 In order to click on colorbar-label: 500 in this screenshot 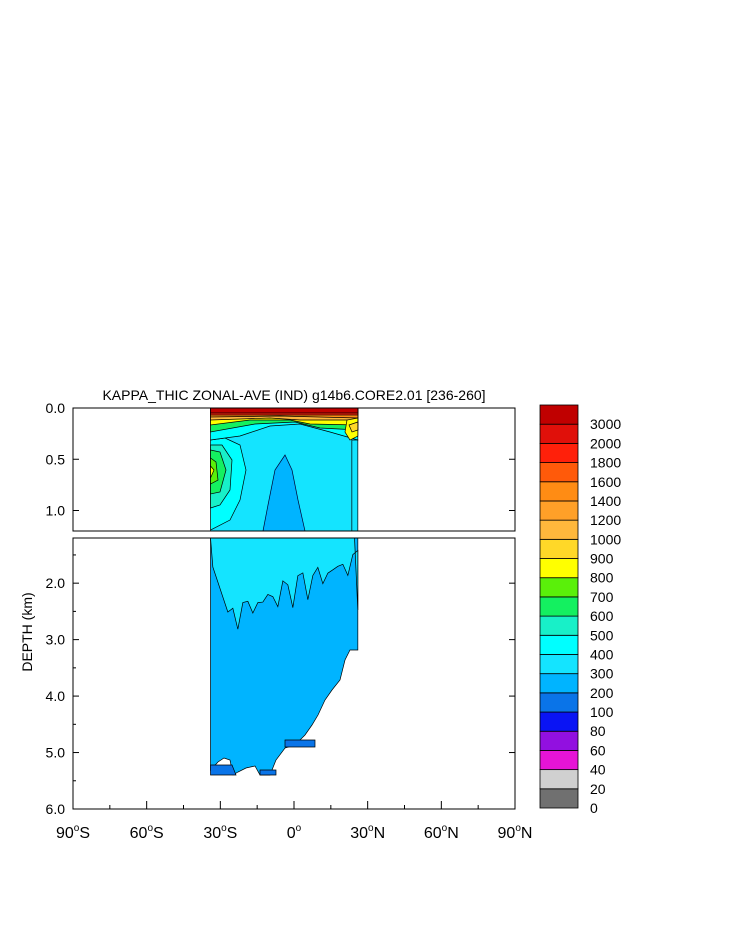, I will do `click(602, 635)`.